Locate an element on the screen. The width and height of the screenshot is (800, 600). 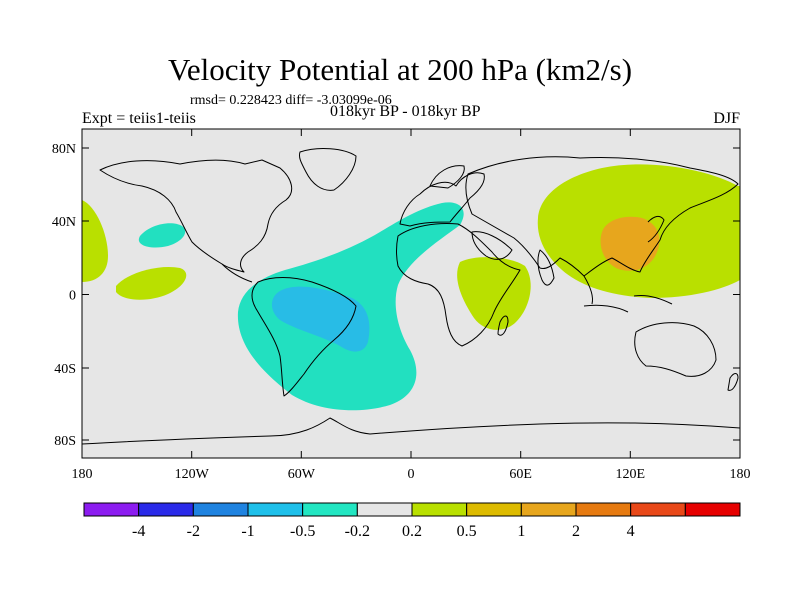
lon-label: 120W is located at coordinates (192, 474).